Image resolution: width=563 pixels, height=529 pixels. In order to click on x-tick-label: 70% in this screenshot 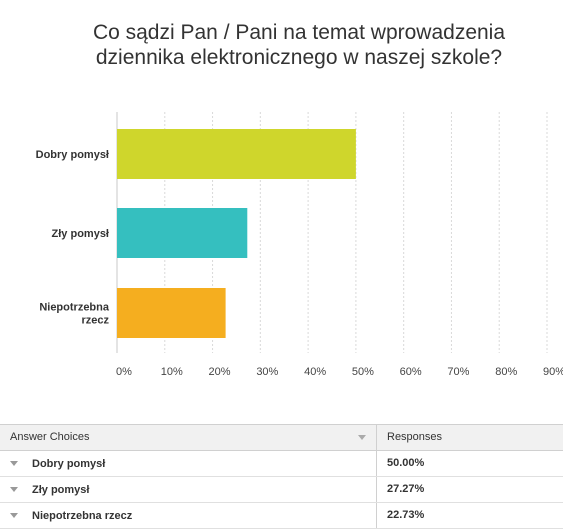, I will do `click(458, 372)`.